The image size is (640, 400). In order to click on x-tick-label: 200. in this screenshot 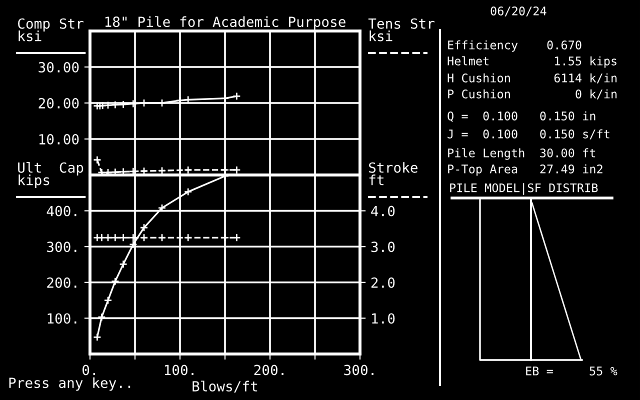, I will do `click(269, 370)`.